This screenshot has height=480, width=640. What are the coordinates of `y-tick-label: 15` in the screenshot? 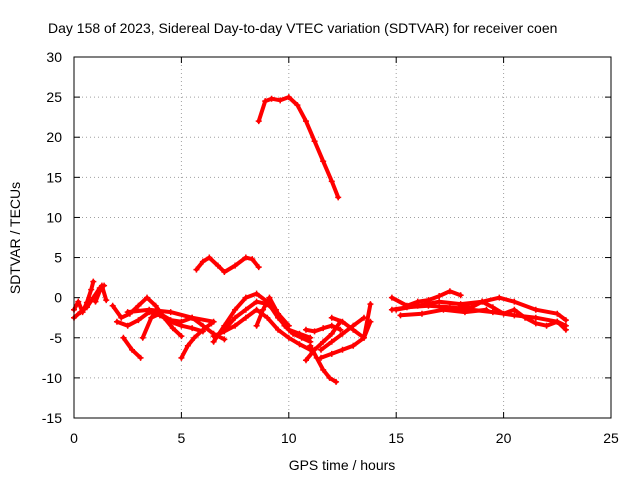 It's located at (54, 177).